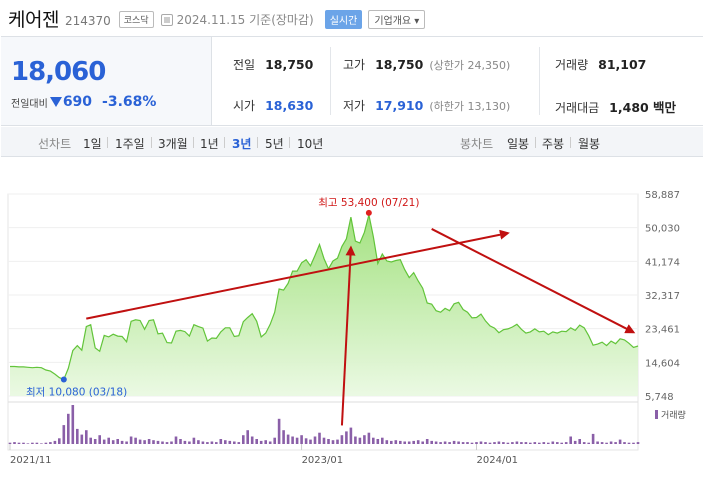 This screenshot has width=704, height=483. Describe the element at coordinates (662, 195) in the screenshot. I see `y-tick-label: 58,887` at that location.